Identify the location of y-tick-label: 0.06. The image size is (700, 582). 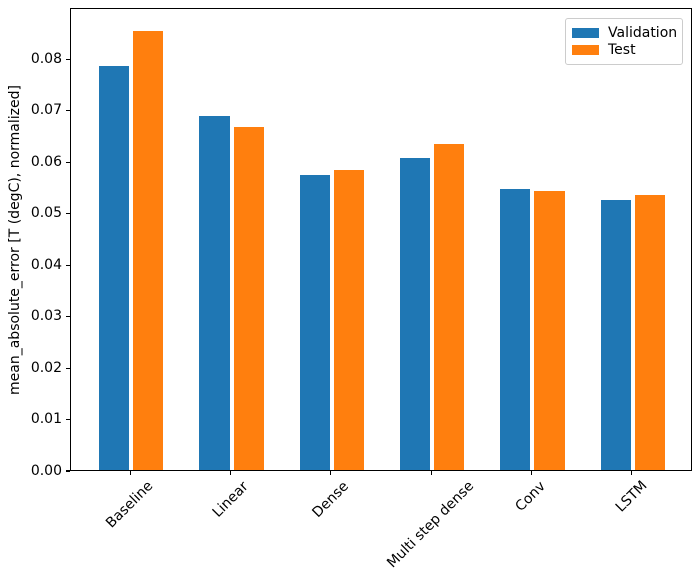
(46, 161).